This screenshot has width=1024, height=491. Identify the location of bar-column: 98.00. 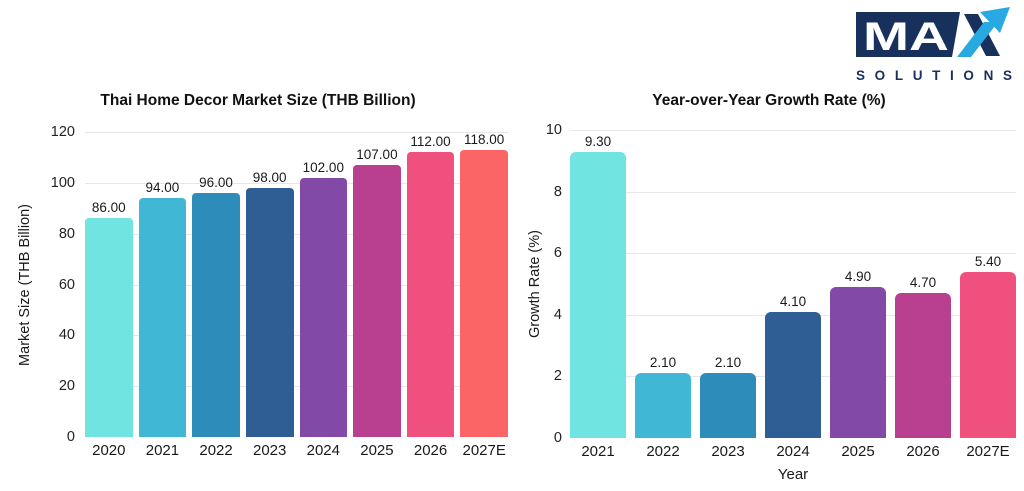
(269, 284).